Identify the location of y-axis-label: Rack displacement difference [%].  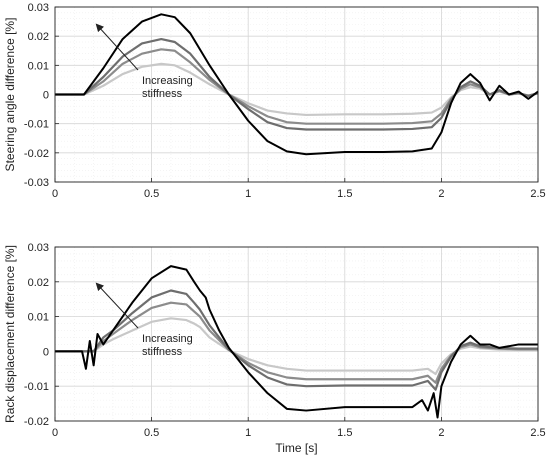
(10, 334).